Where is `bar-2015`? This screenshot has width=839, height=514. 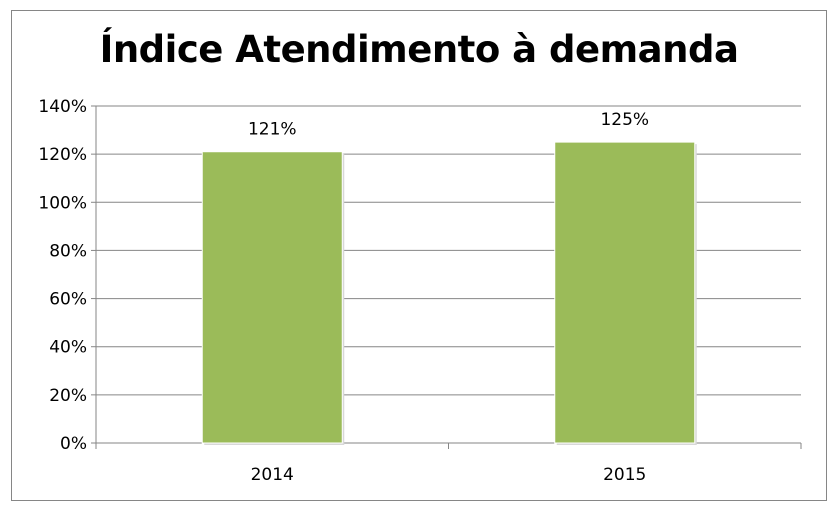 bar-2015 is located at coordinates (625, 292).